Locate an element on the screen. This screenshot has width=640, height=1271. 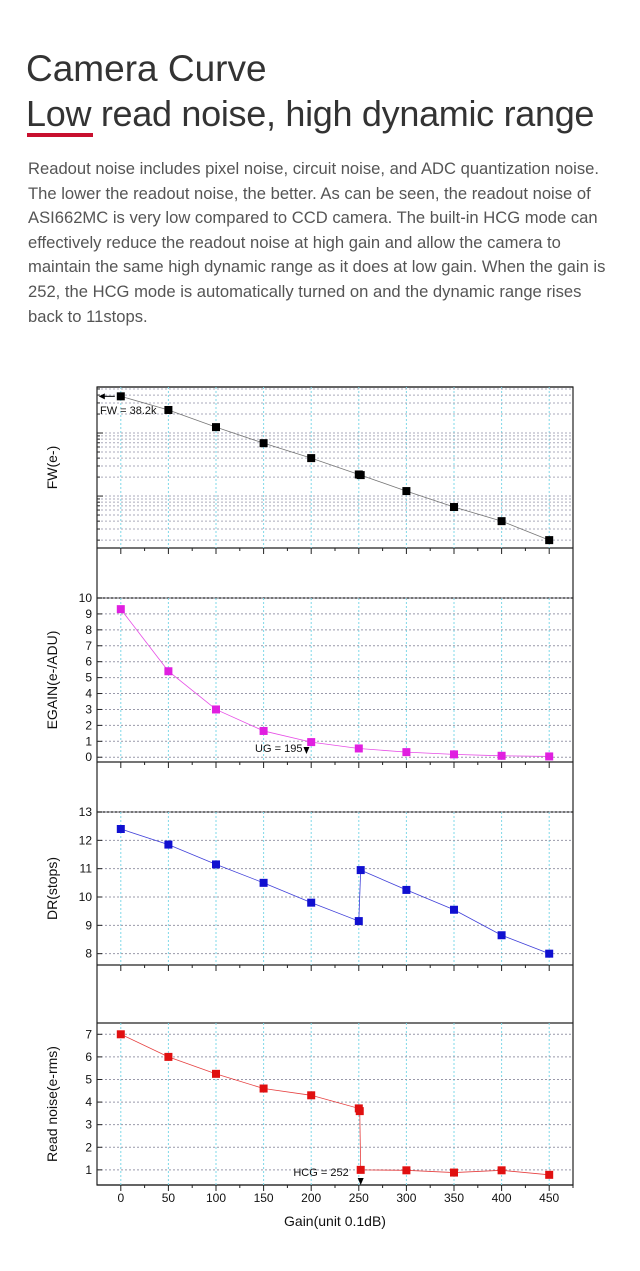
read-noise-ytick-label: 5 is located at coordinates (88, 1079).